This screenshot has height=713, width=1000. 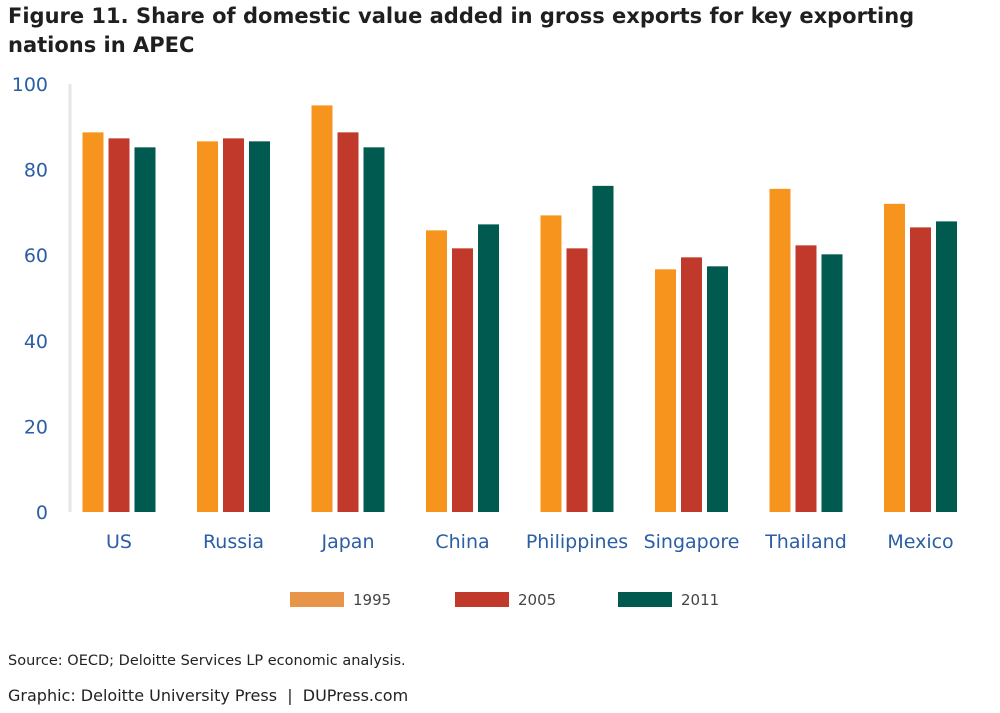 I want to click on bar-singapore-1995, so click(x=665, y=390).